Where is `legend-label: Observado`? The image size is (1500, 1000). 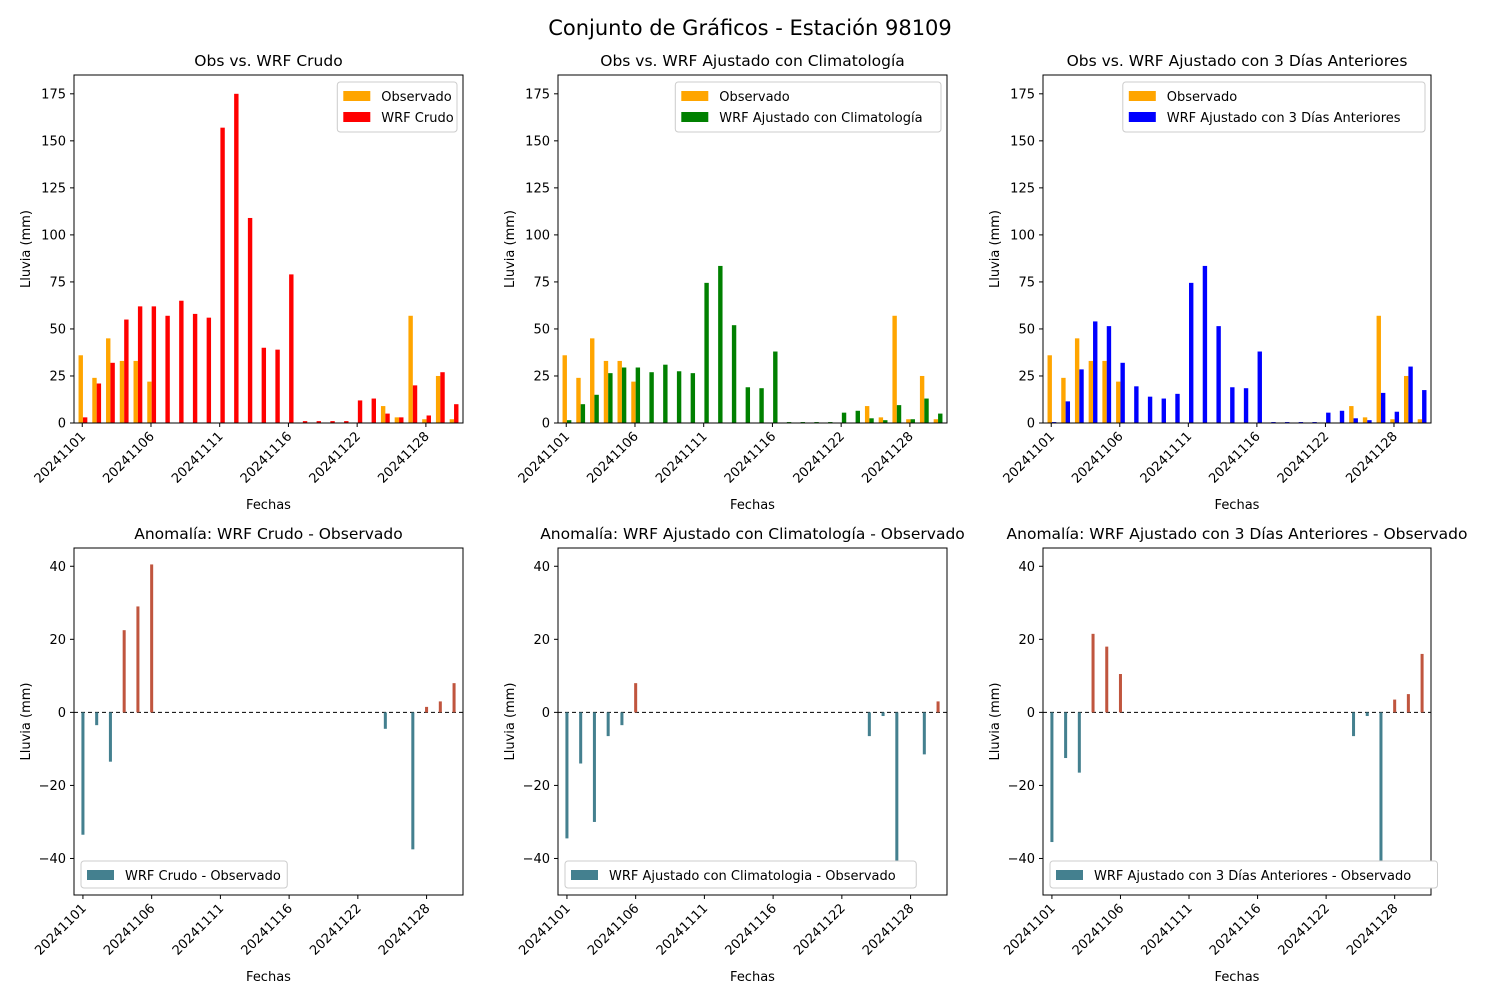 legend-label: Observado is located at coordinates (754, 97).